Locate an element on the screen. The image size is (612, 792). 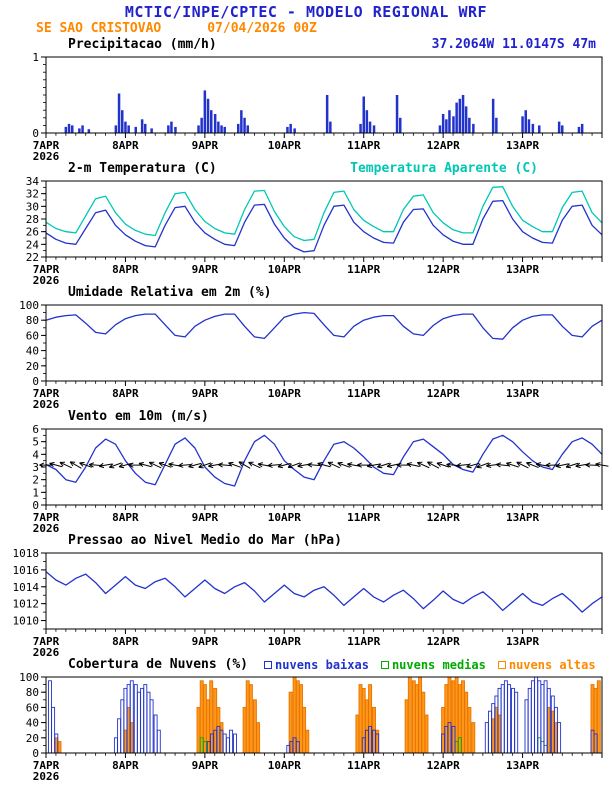
legend-item-nuvens-baixas: nuvens baixas is located at coordinates (316, 665).